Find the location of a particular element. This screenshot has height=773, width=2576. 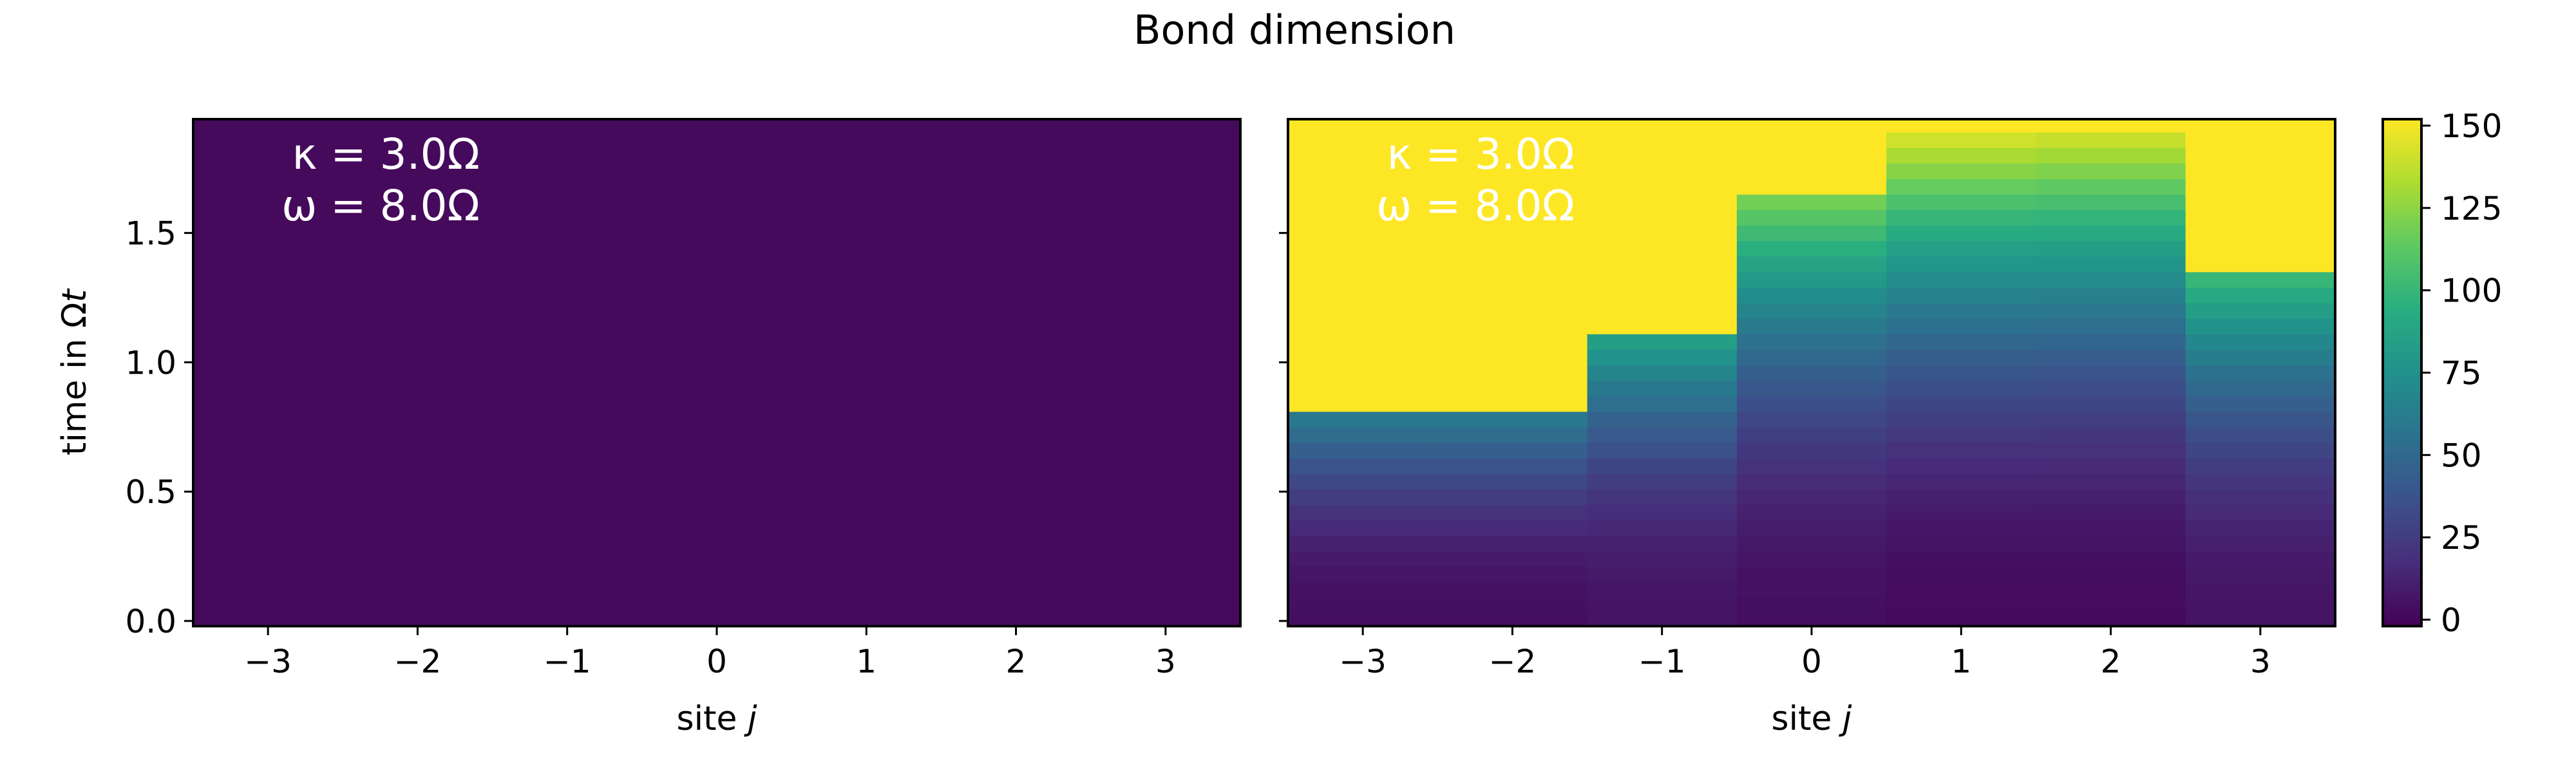

y-tick-label: 0.5 is located at coordinates (151, 492).